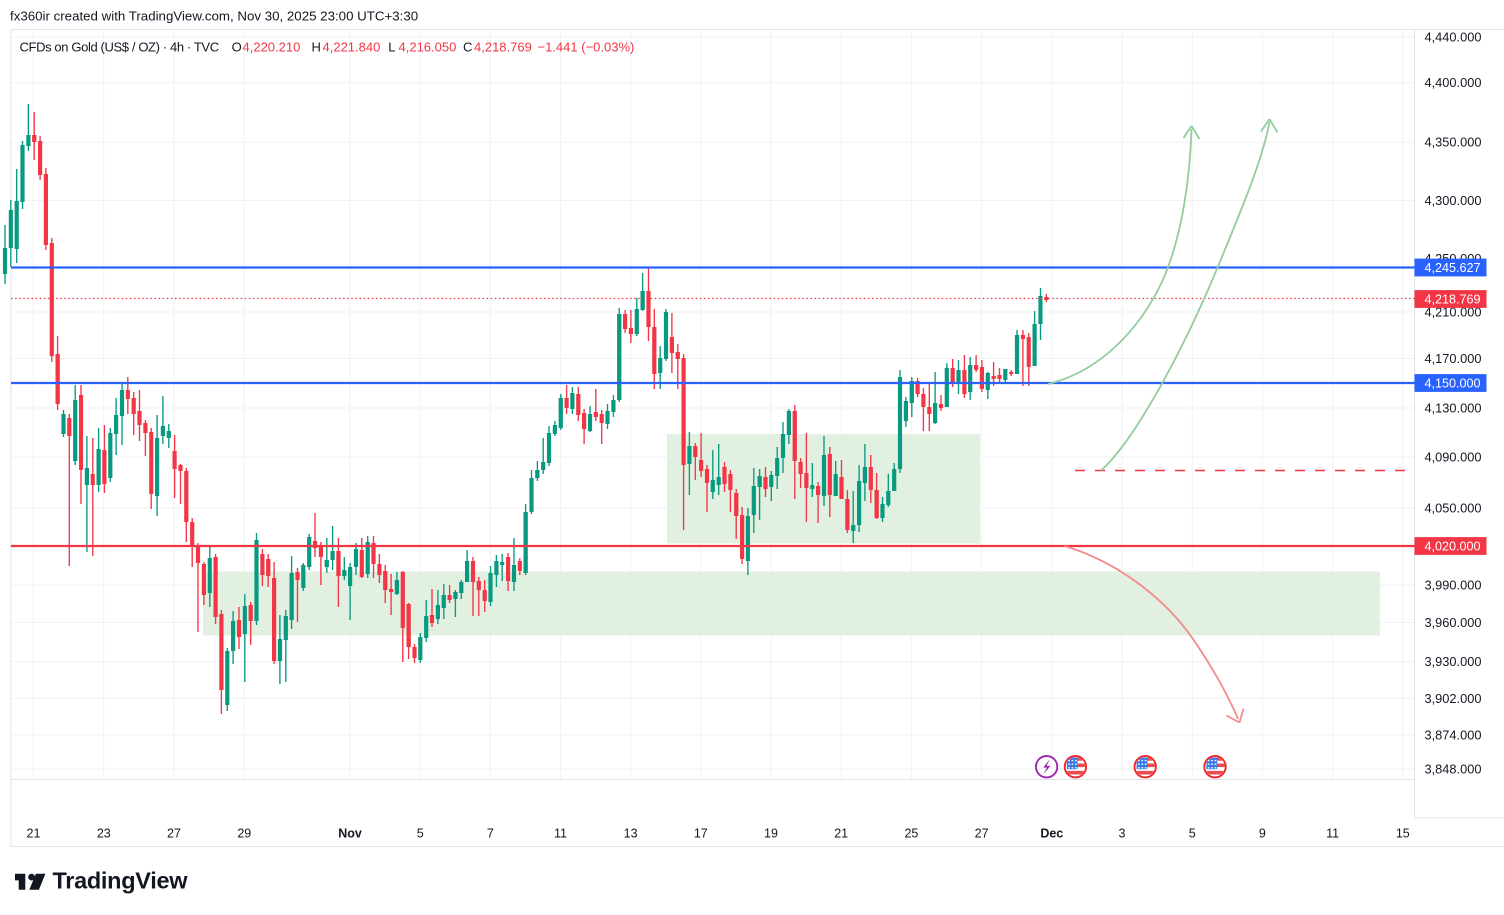 Image resolution: width=1504 pixels, height=915 pixels. Describe the element at coordinates (1453, 407) in the screenshot. I see `svg-text: 4,130.000` at that location.